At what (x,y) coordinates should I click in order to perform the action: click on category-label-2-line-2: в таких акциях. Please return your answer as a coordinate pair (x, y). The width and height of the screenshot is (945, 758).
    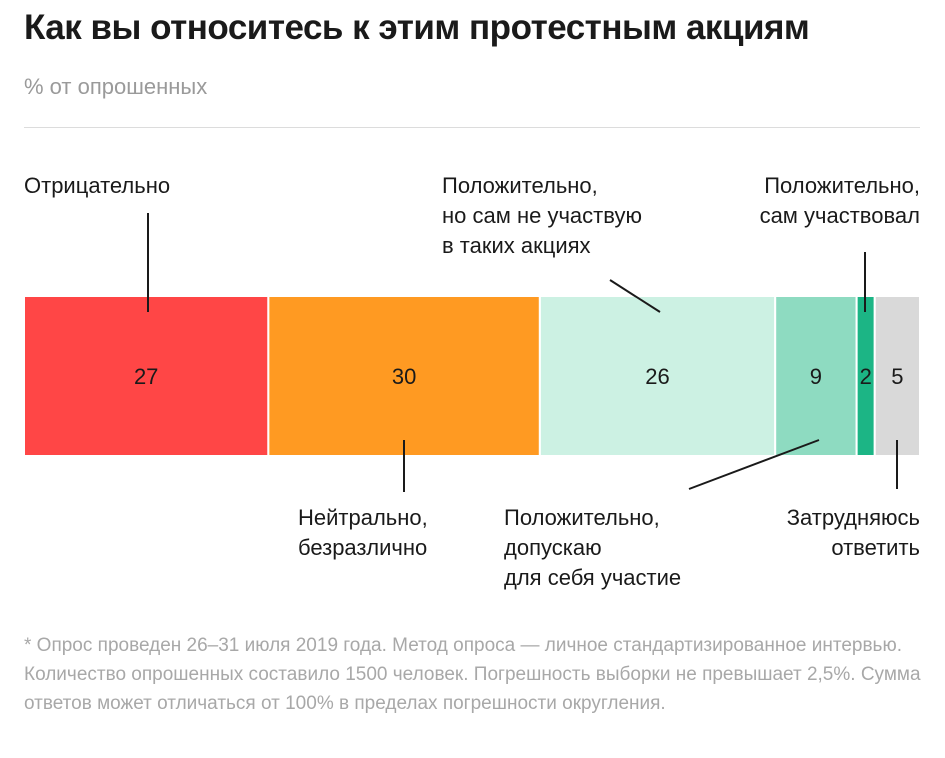
    Looking at the image, I should click on (516, 245).